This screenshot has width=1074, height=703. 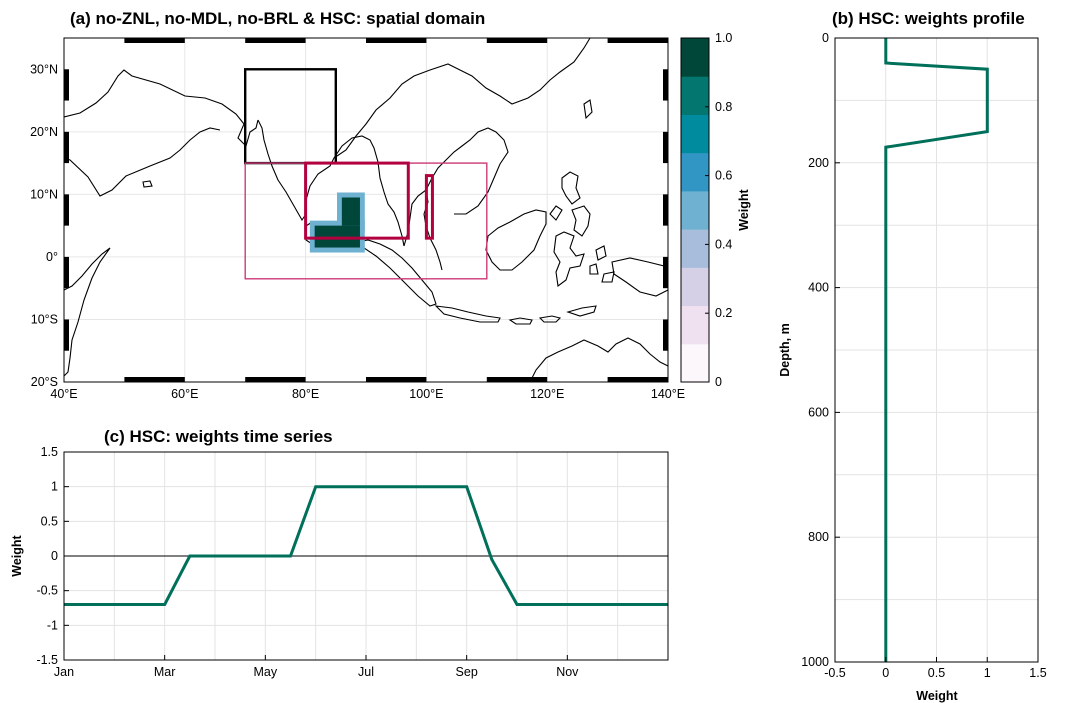 What do you see at coordinates (64, 672) in the screenshot?
I see `timeseries-xtick-label: Jan` at bounding box center [64, 672].